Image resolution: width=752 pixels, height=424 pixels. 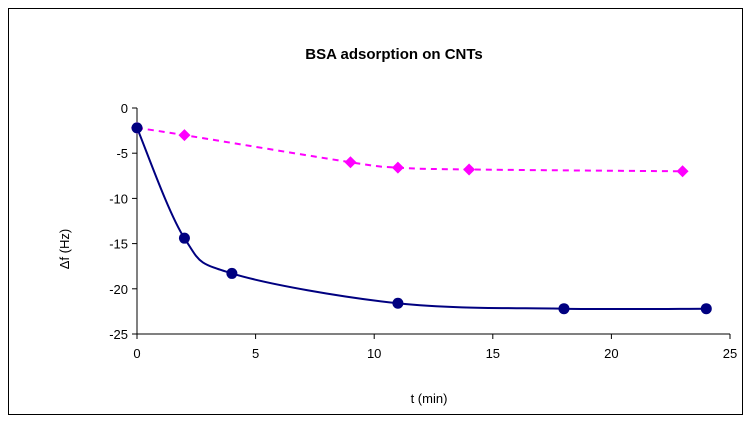 What do you see at coordinates (429, 398) in the screenshot?
I see `x-axis-title: t (min)` at bounding box center [429, 398].